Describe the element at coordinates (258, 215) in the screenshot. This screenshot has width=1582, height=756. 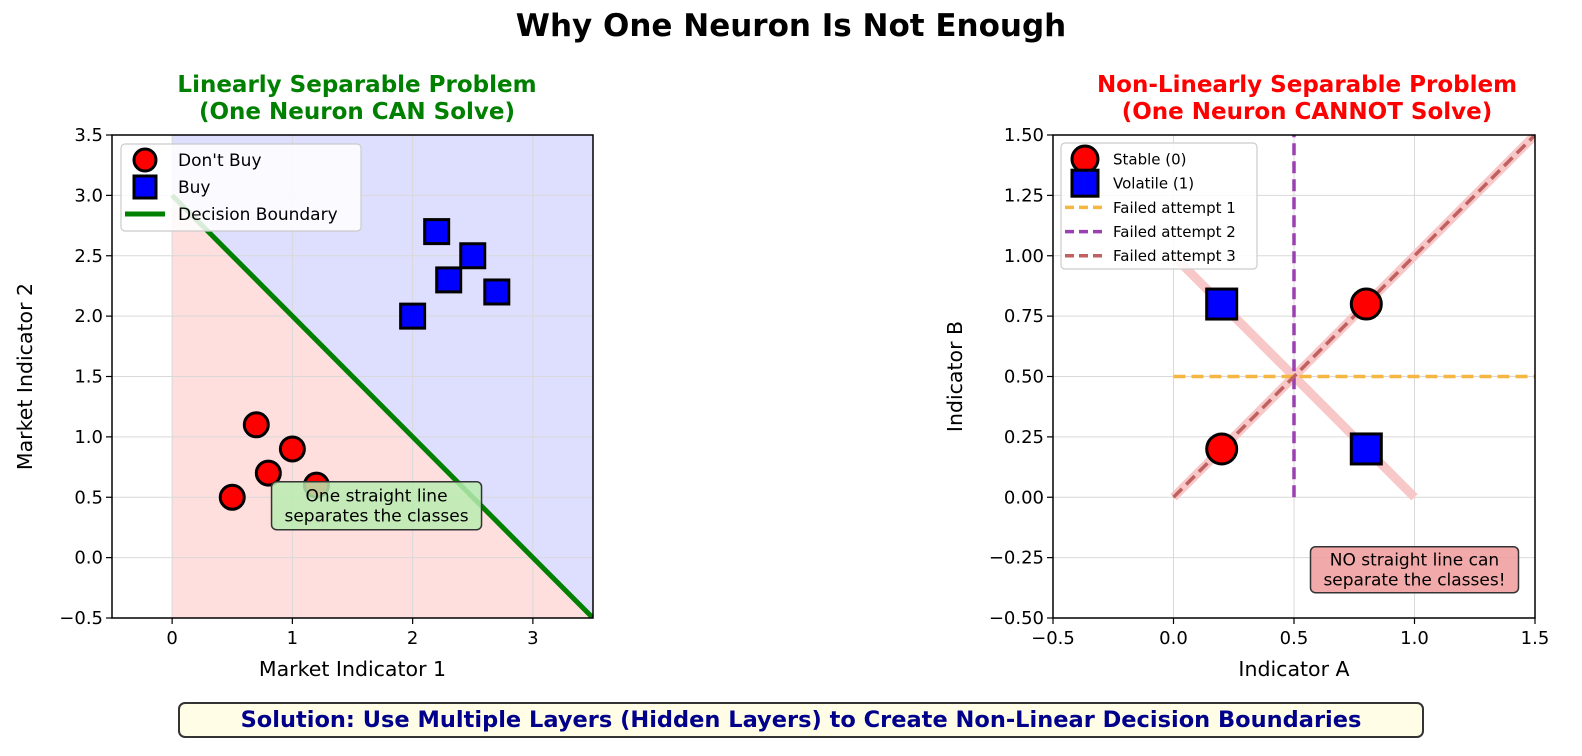
I see `legend-decision-boundary-label: Decision Boundary` at that location.